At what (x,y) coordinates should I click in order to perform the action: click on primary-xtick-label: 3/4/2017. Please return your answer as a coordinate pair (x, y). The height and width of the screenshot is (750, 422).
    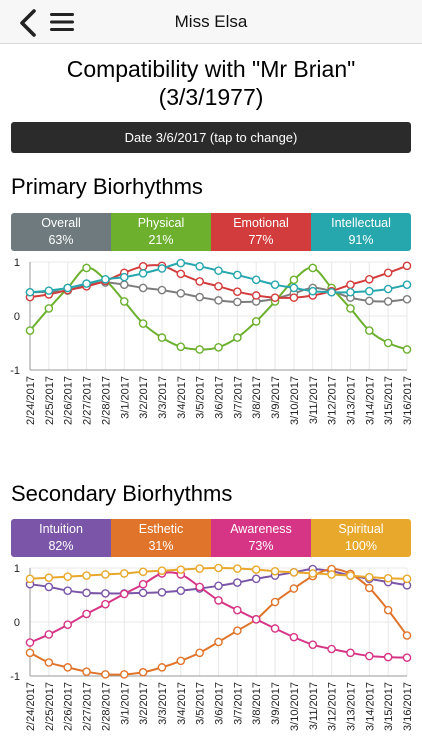
    Looking at the image, I should click on (182, 397).